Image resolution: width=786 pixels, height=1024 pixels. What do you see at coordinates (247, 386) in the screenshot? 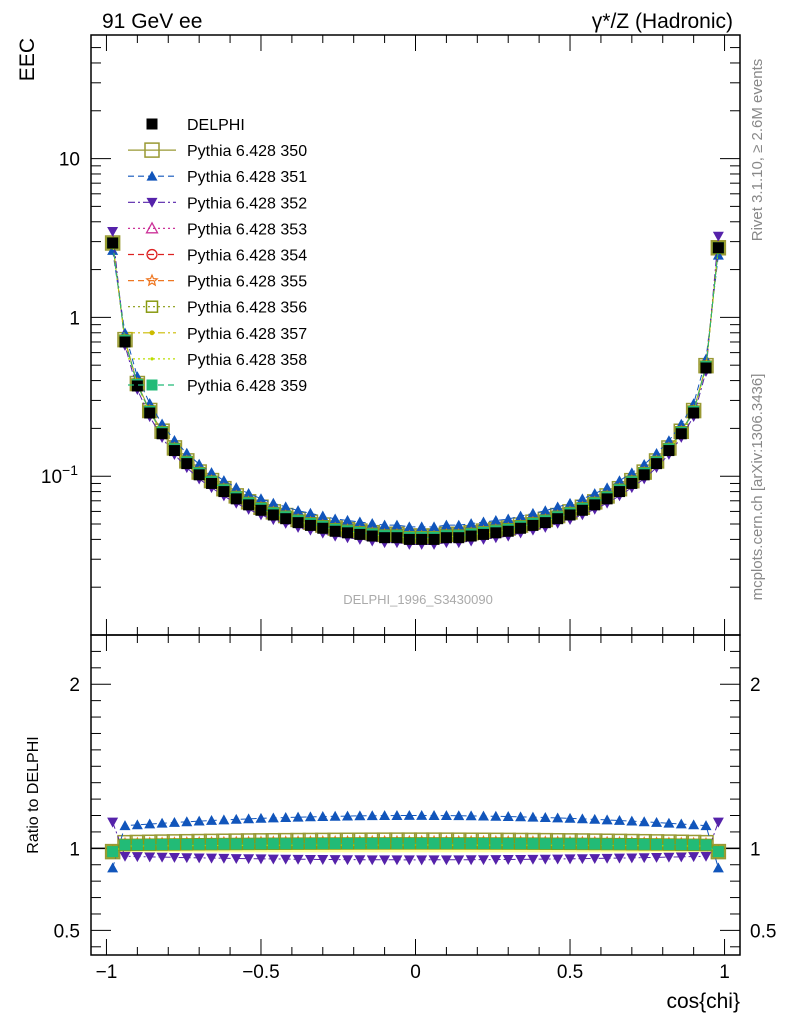
I see `legend-label: Pythia 6.428 359` at bounding box center [247, 386].